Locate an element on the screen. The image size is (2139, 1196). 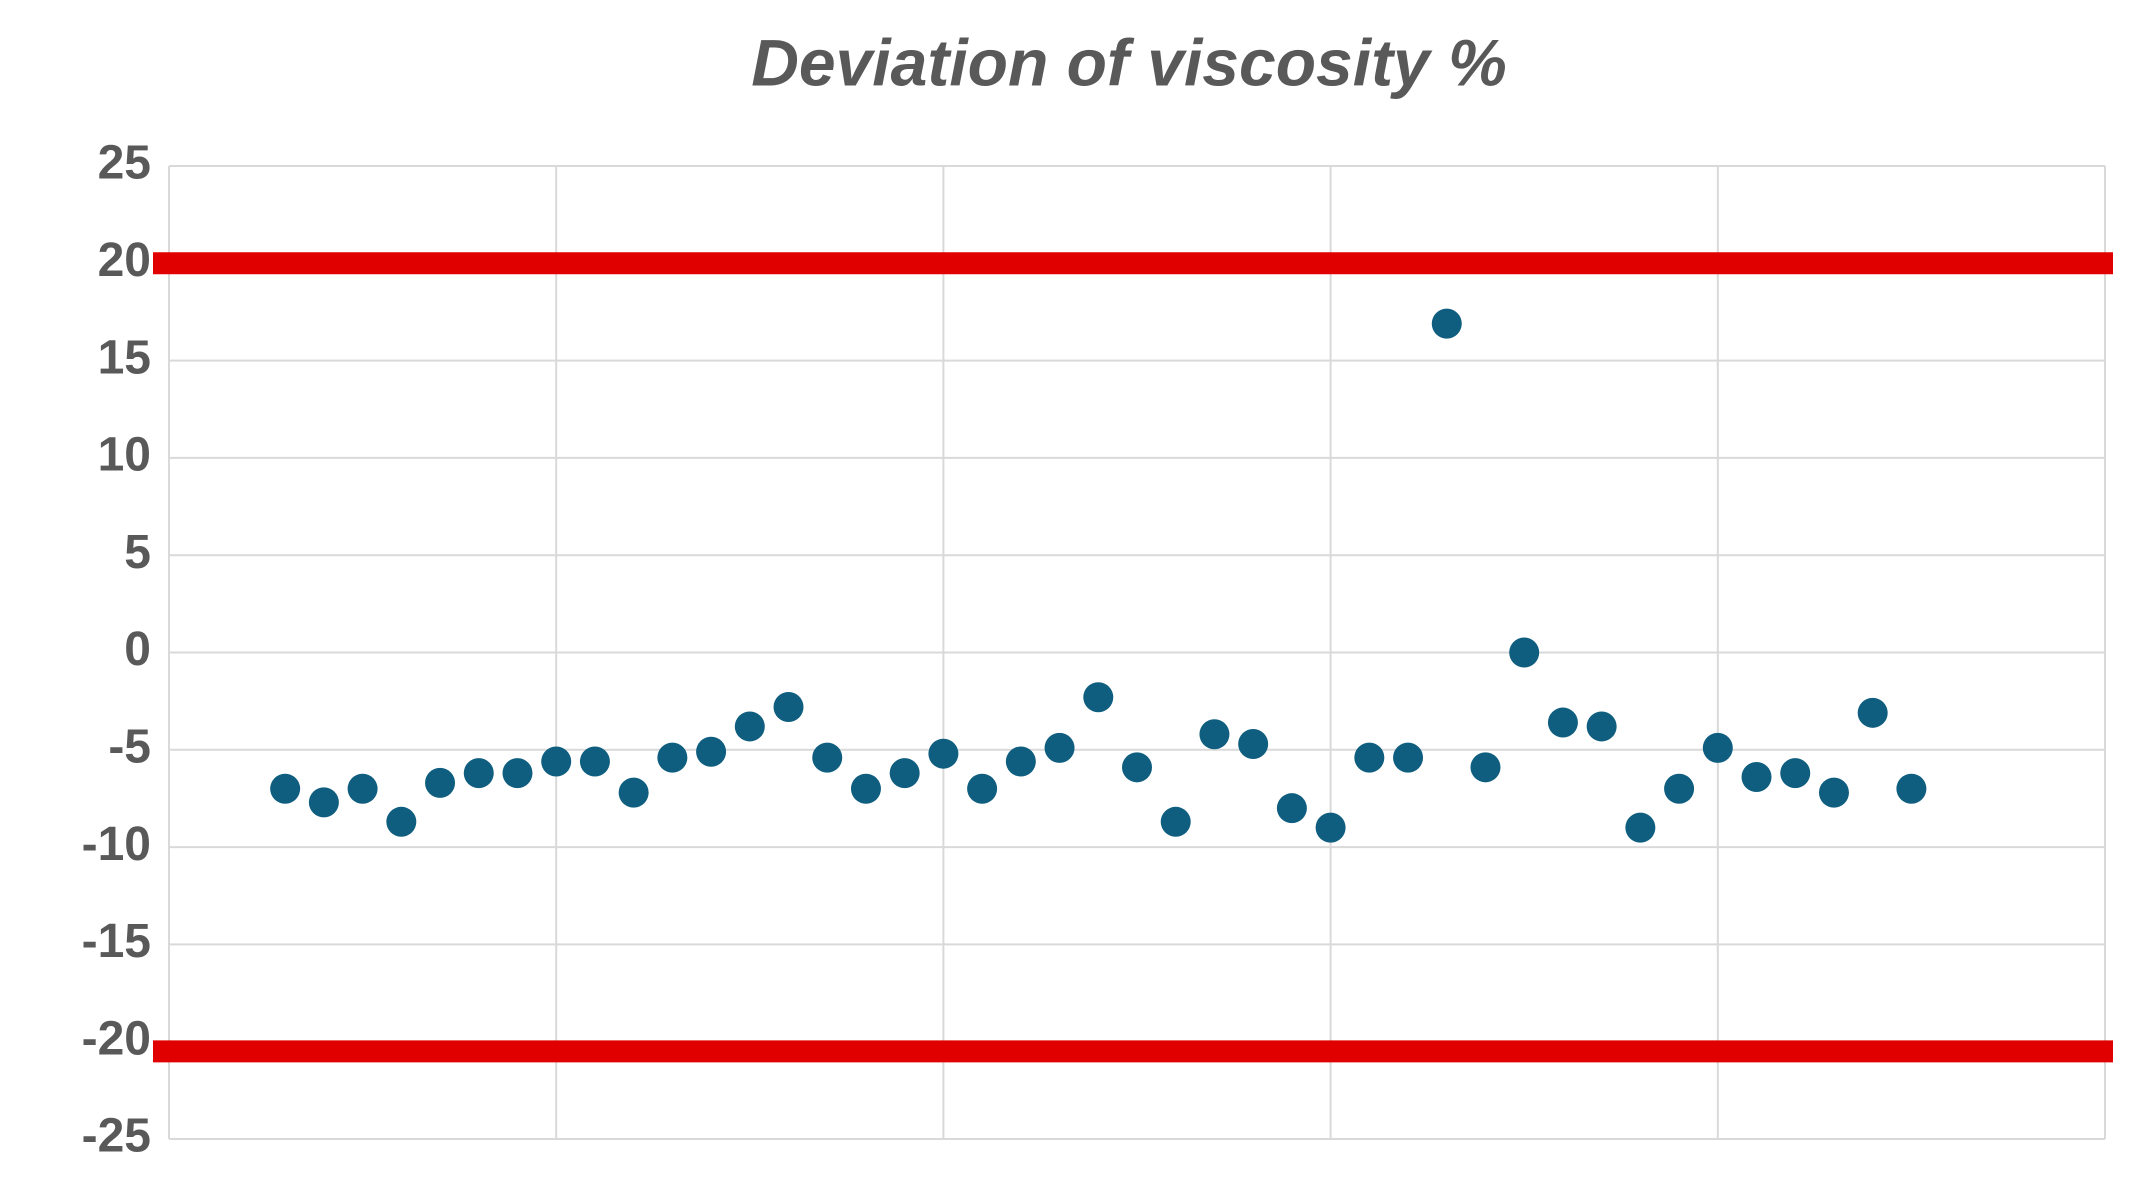
y-tick-label: 25 is located at coordinates (124, 163).